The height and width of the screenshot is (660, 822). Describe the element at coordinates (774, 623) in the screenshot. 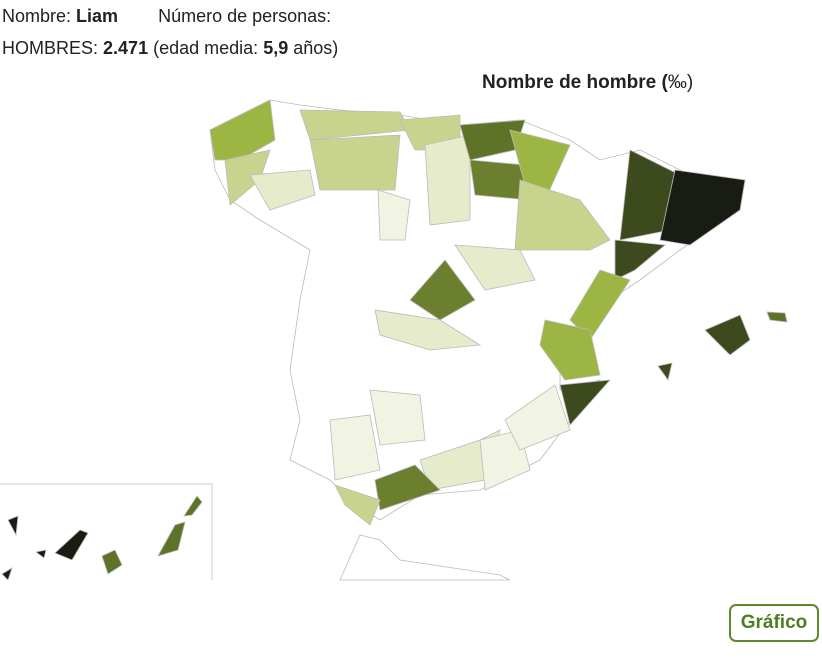

I see `chart-button: Gráfico` at that location.